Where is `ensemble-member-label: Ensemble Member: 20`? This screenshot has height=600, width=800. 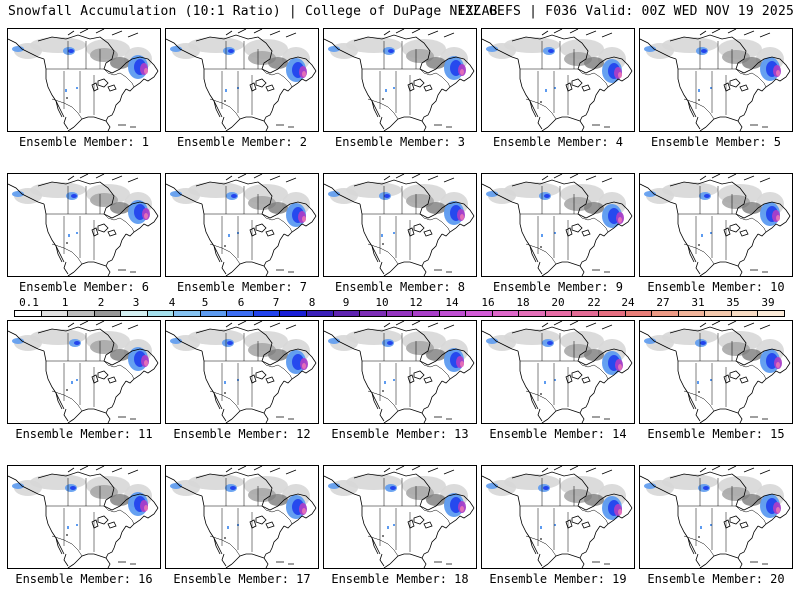
ensemble-member-label: Ensemble Member: 20 is located at coordinates (716, 579).